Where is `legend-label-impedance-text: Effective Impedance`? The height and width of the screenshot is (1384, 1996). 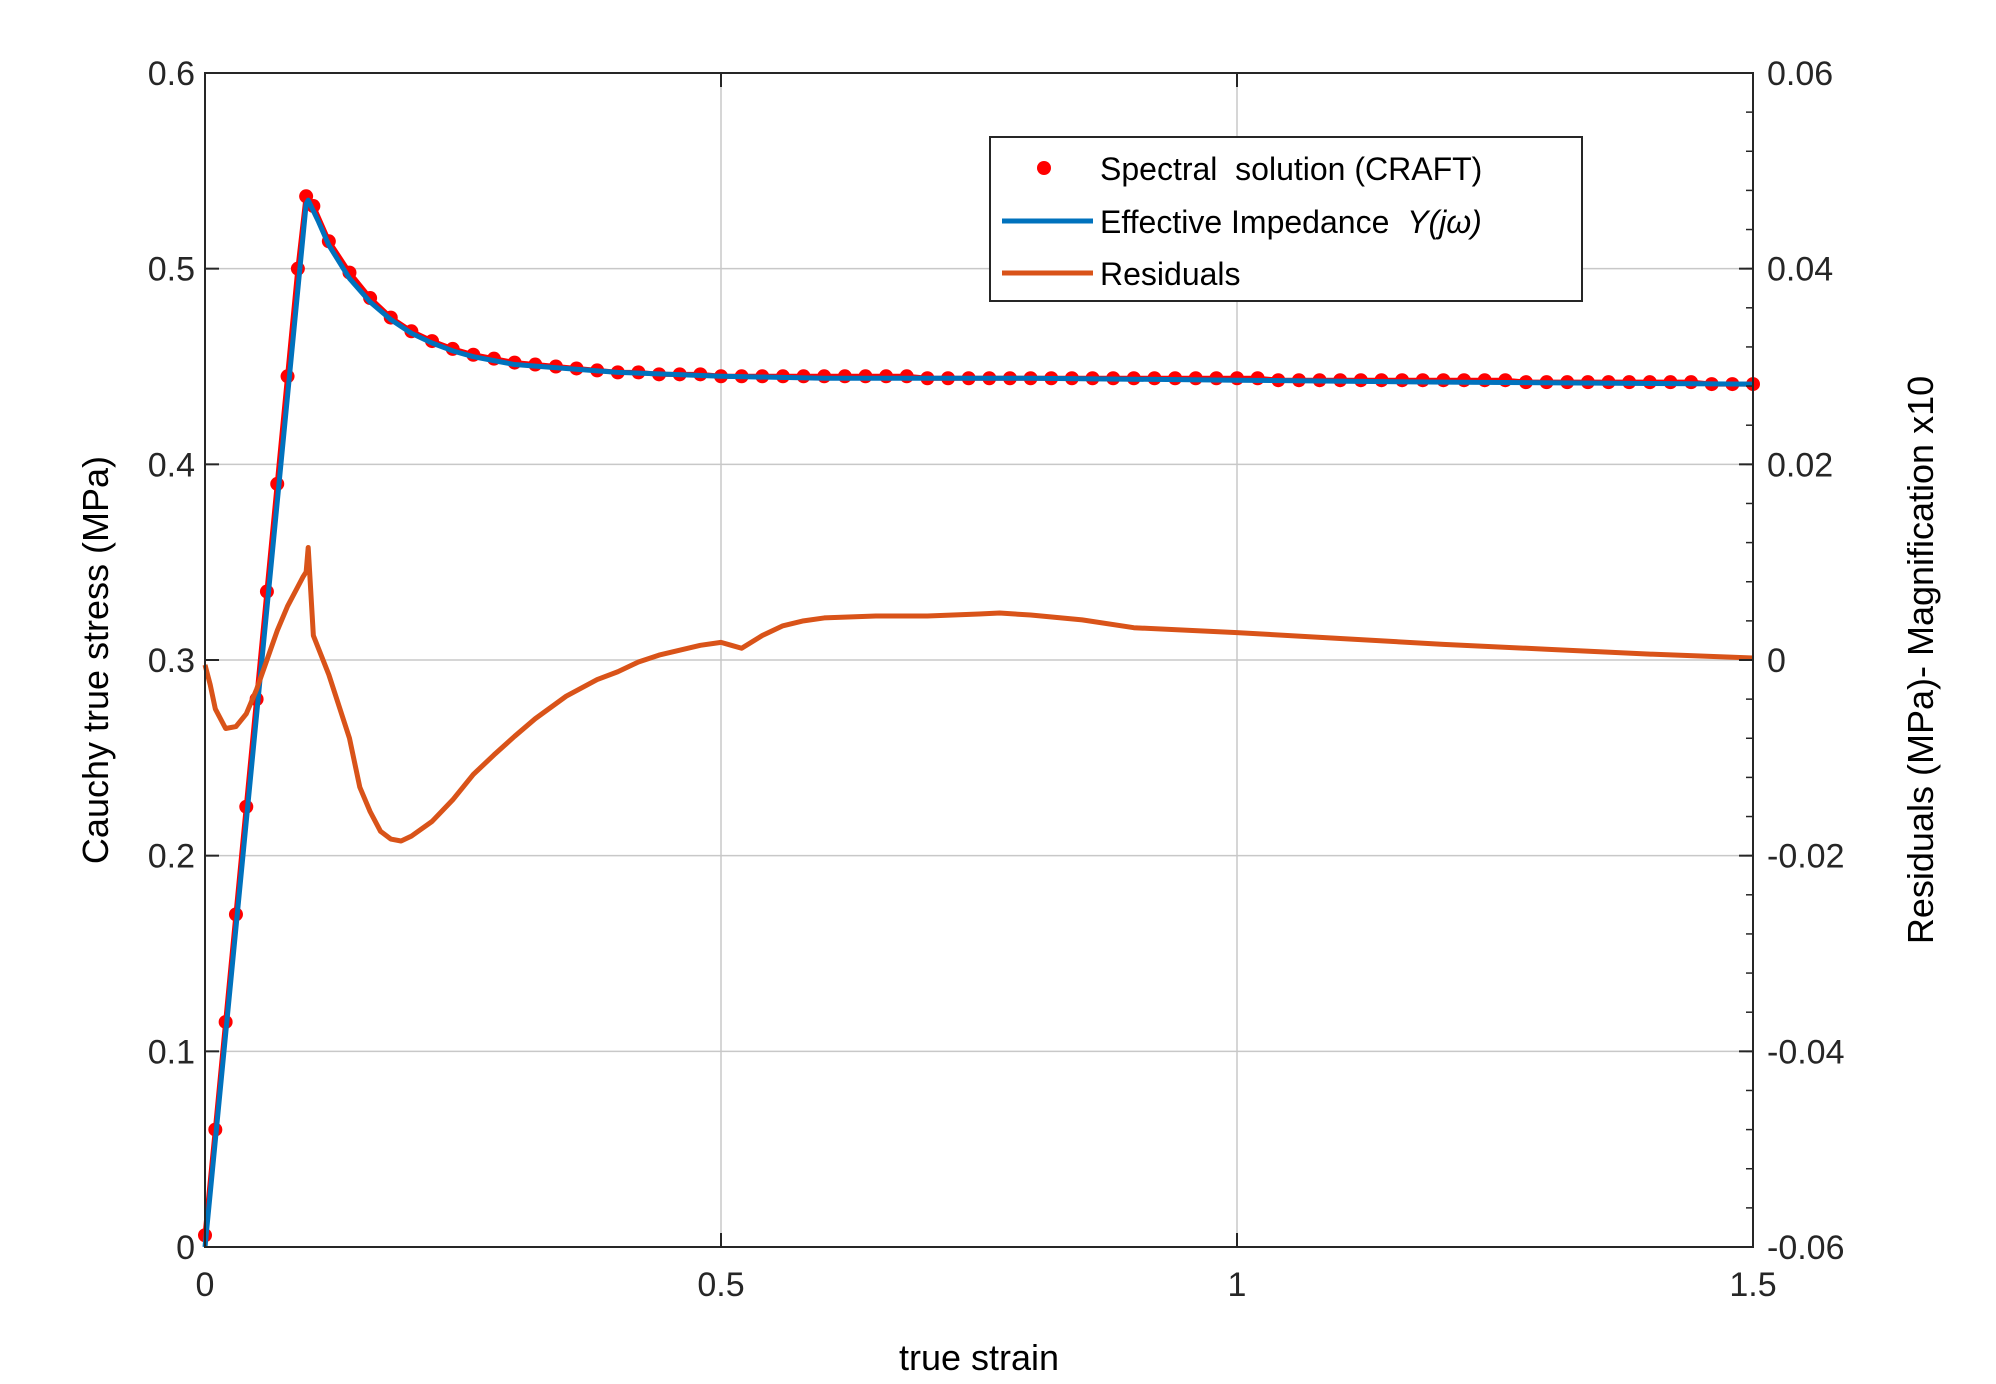
legend-label-impedance-text: Effective Impedance is located at coordinates (1253, 222).